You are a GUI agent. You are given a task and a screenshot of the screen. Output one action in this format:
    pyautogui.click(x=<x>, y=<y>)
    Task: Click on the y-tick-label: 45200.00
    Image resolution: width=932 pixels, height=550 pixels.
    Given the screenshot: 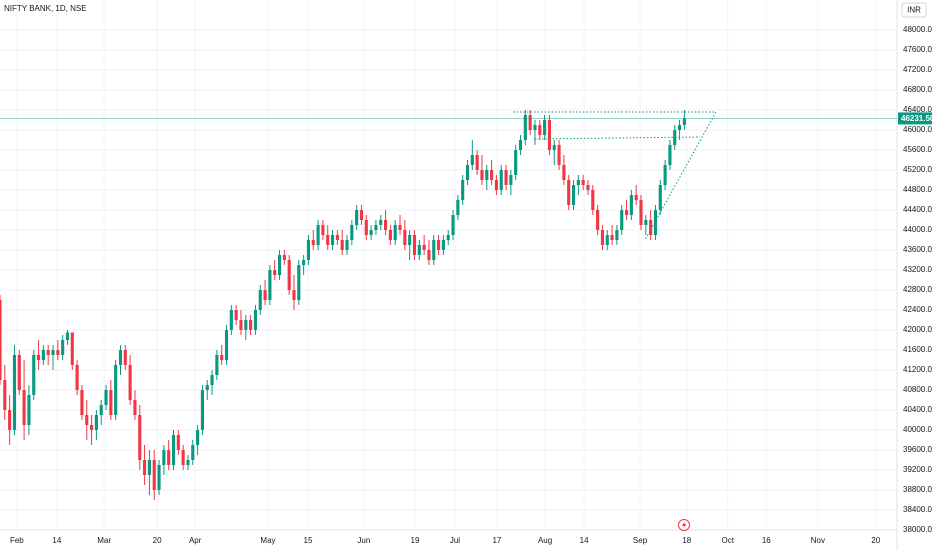 What is the action you would take?
    pyautogui.click(x=917, y=169)
    